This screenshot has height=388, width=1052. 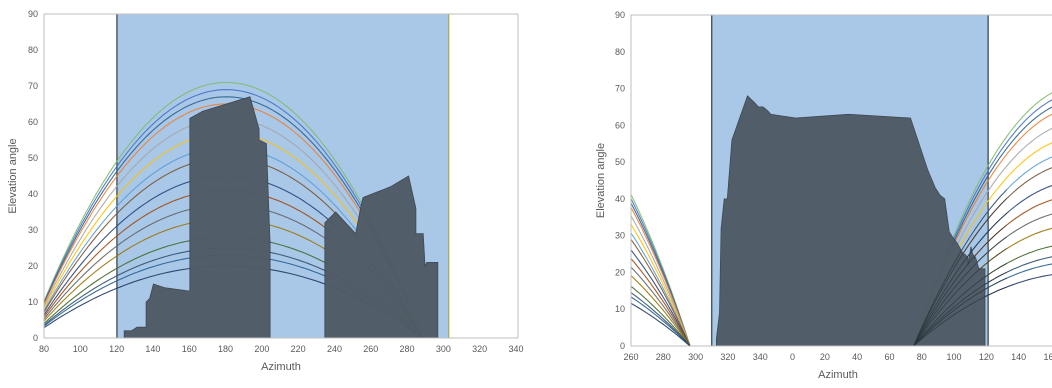 What do you see at coordinates (857, 357) in the screenshot?
I see `x-tick-label: 40` at bounding box center [857, 357].